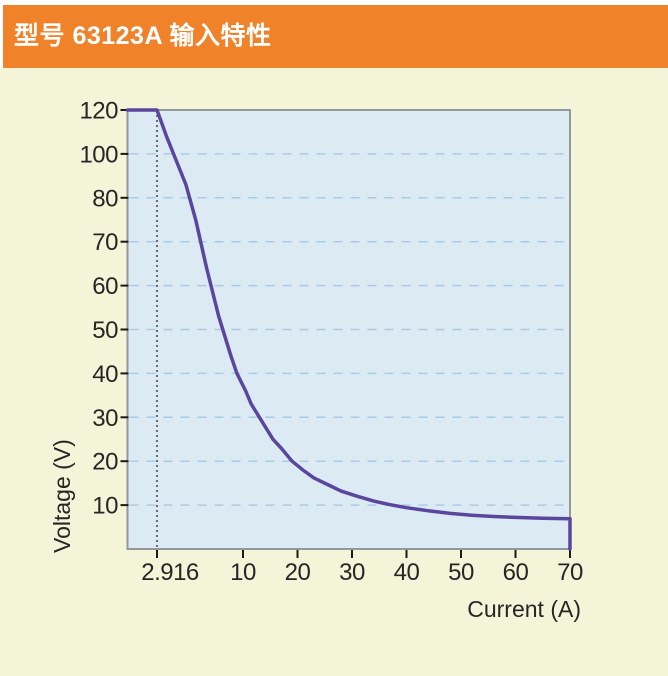  I want to click on x-tick-label: 50, so click(461, 572).